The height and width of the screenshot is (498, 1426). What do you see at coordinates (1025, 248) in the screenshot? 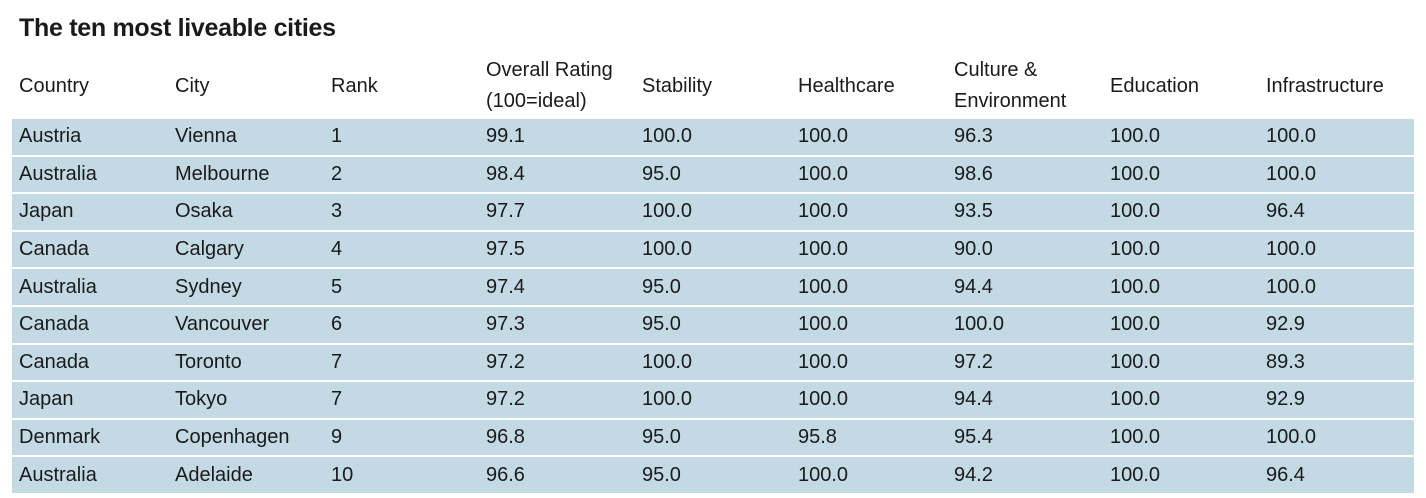
I see `cell-culture-environment: 90.0` at bounding box center [1025, 248].